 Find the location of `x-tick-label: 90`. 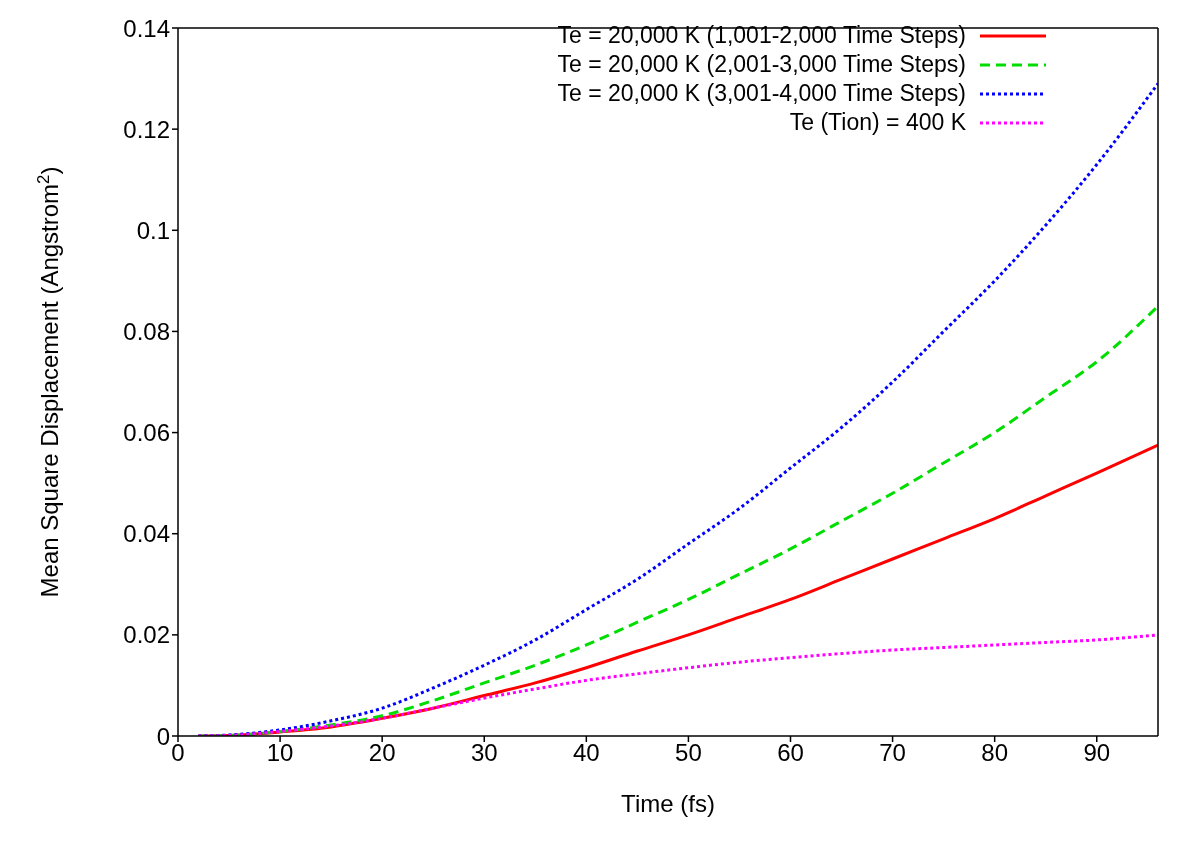

x-tick-label: 90 is located at coordinates (1097, 753).